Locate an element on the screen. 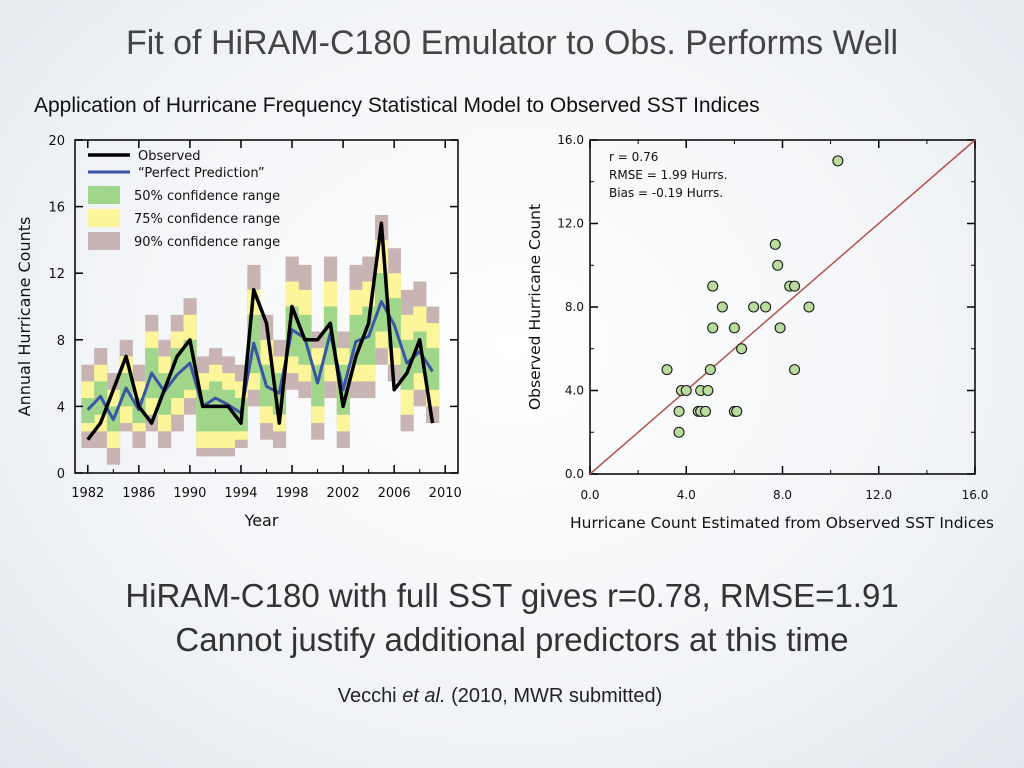 The height and width of the screenshot is (768, 1024). x-tick-label: 2010 is located at coordinates (445, 493).